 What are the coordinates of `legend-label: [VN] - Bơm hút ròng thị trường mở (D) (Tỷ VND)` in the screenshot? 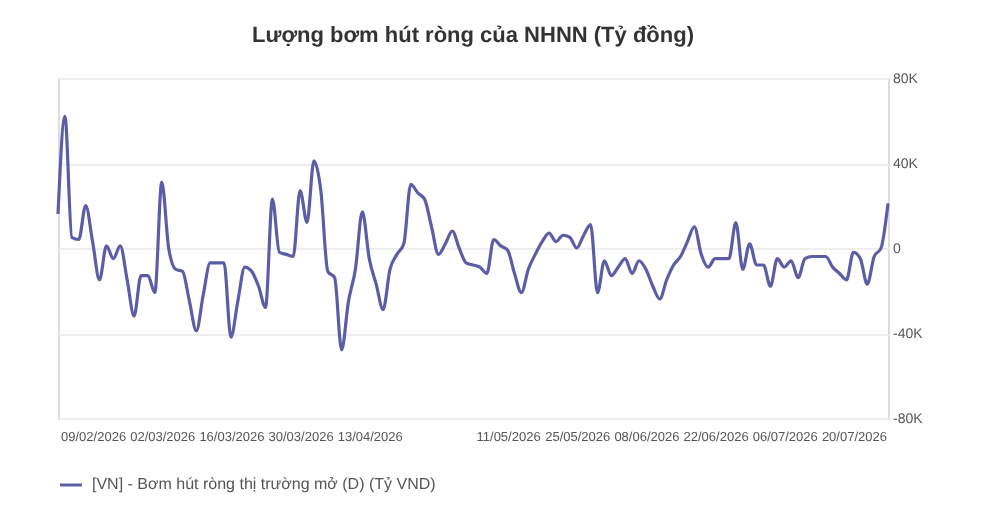 It's located at (264, 484).